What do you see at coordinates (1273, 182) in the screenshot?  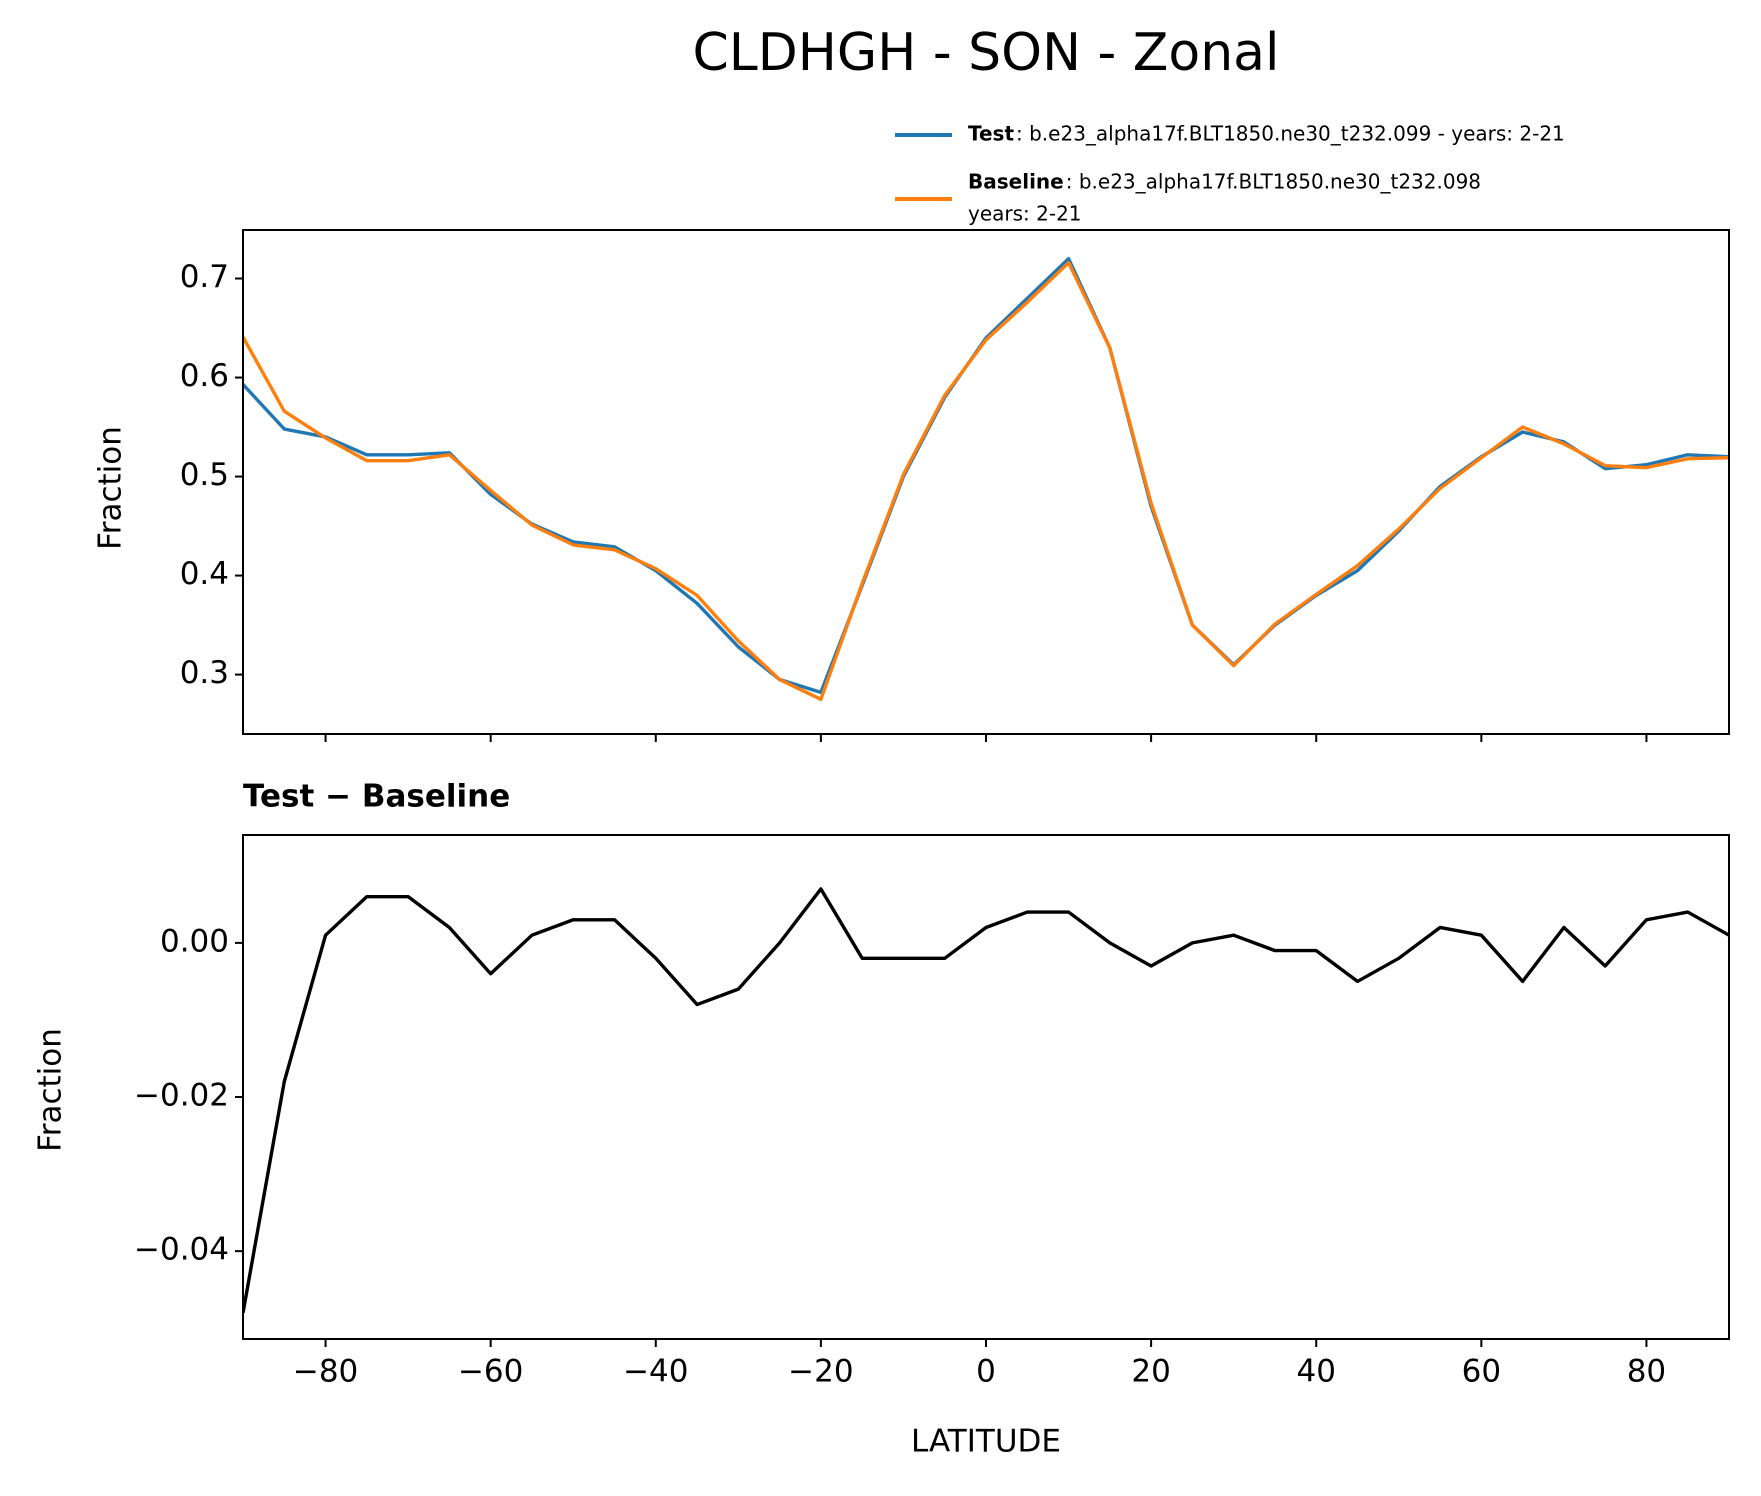 I see `legend-description: : b.e23_alpha17f.BLT1850.ne30_t232.098` at bounding box center [1273, 182].